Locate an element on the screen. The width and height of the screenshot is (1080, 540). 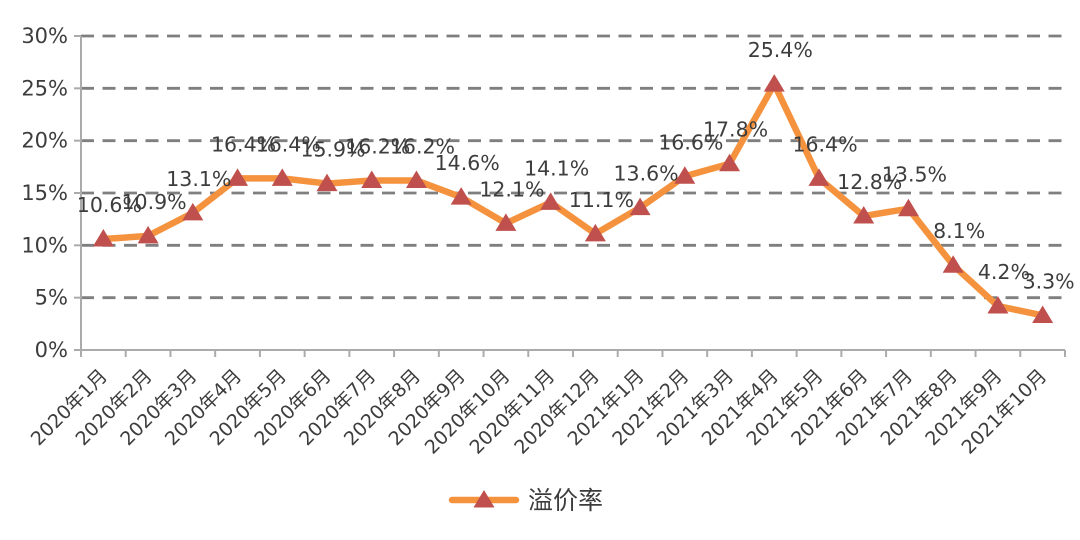
legend: 溢价率 is located at coordinates (525, 500).